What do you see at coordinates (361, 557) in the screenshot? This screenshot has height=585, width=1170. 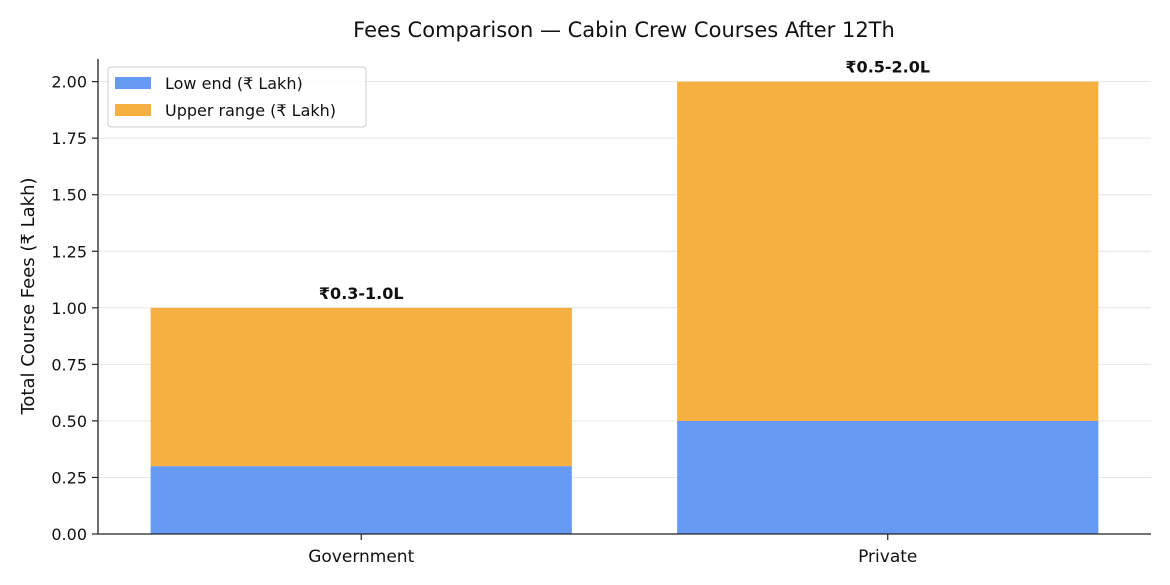 I see `x-tick-label-government: Government` at bounding box center [361, 557].